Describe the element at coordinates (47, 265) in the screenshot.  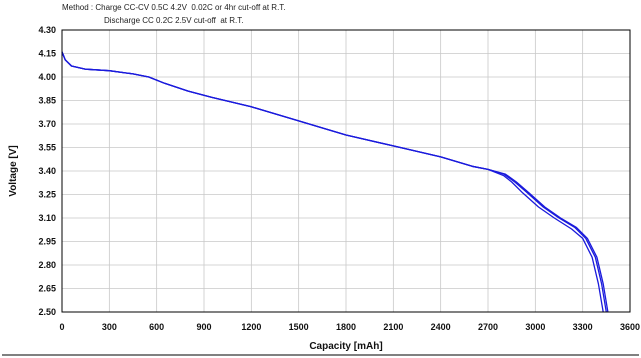
I see `y-tick-label: 2.80` at that location.